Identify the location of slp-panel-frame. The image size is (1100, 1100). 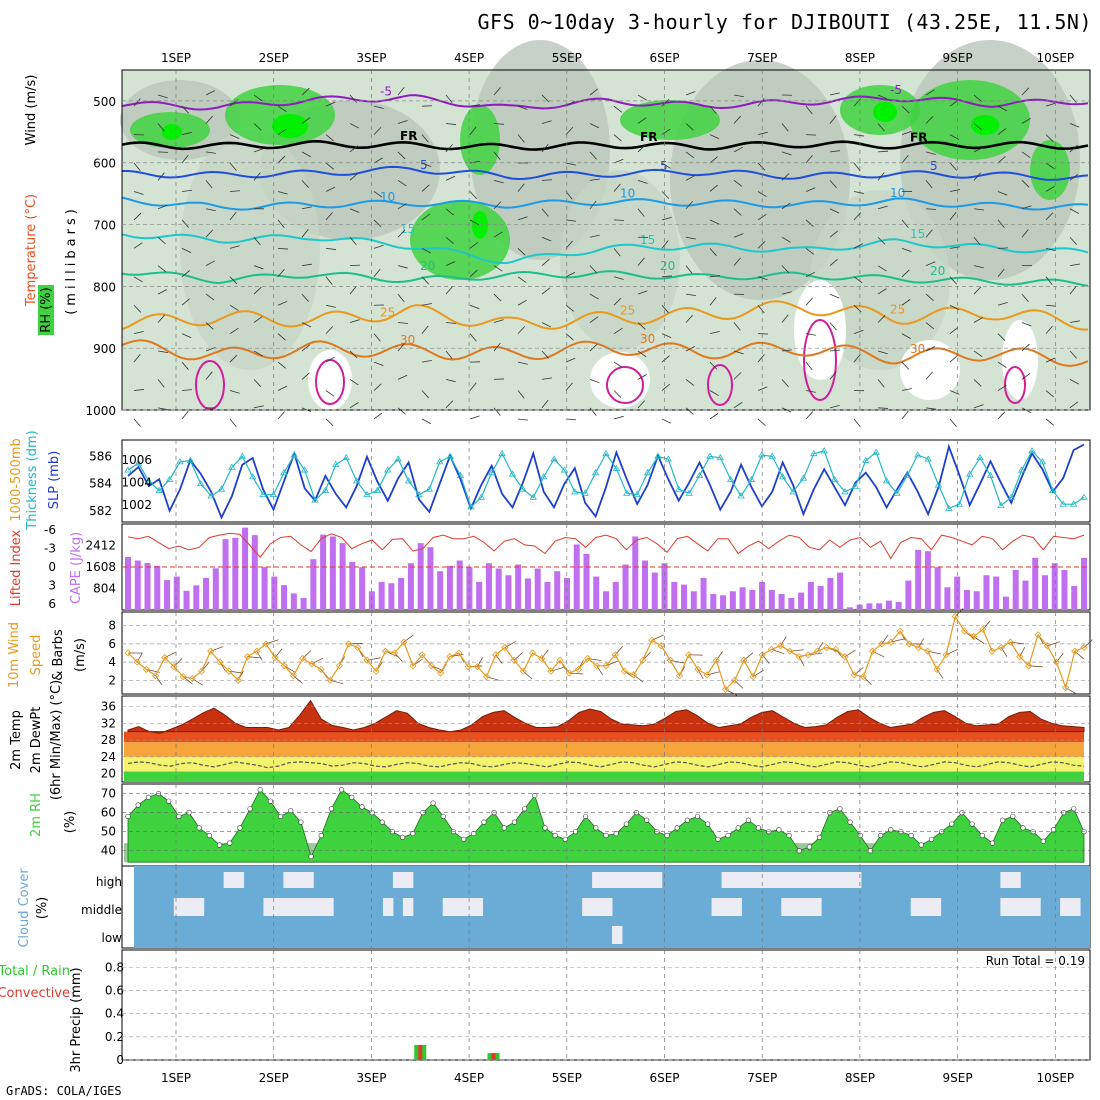
(606, 481).